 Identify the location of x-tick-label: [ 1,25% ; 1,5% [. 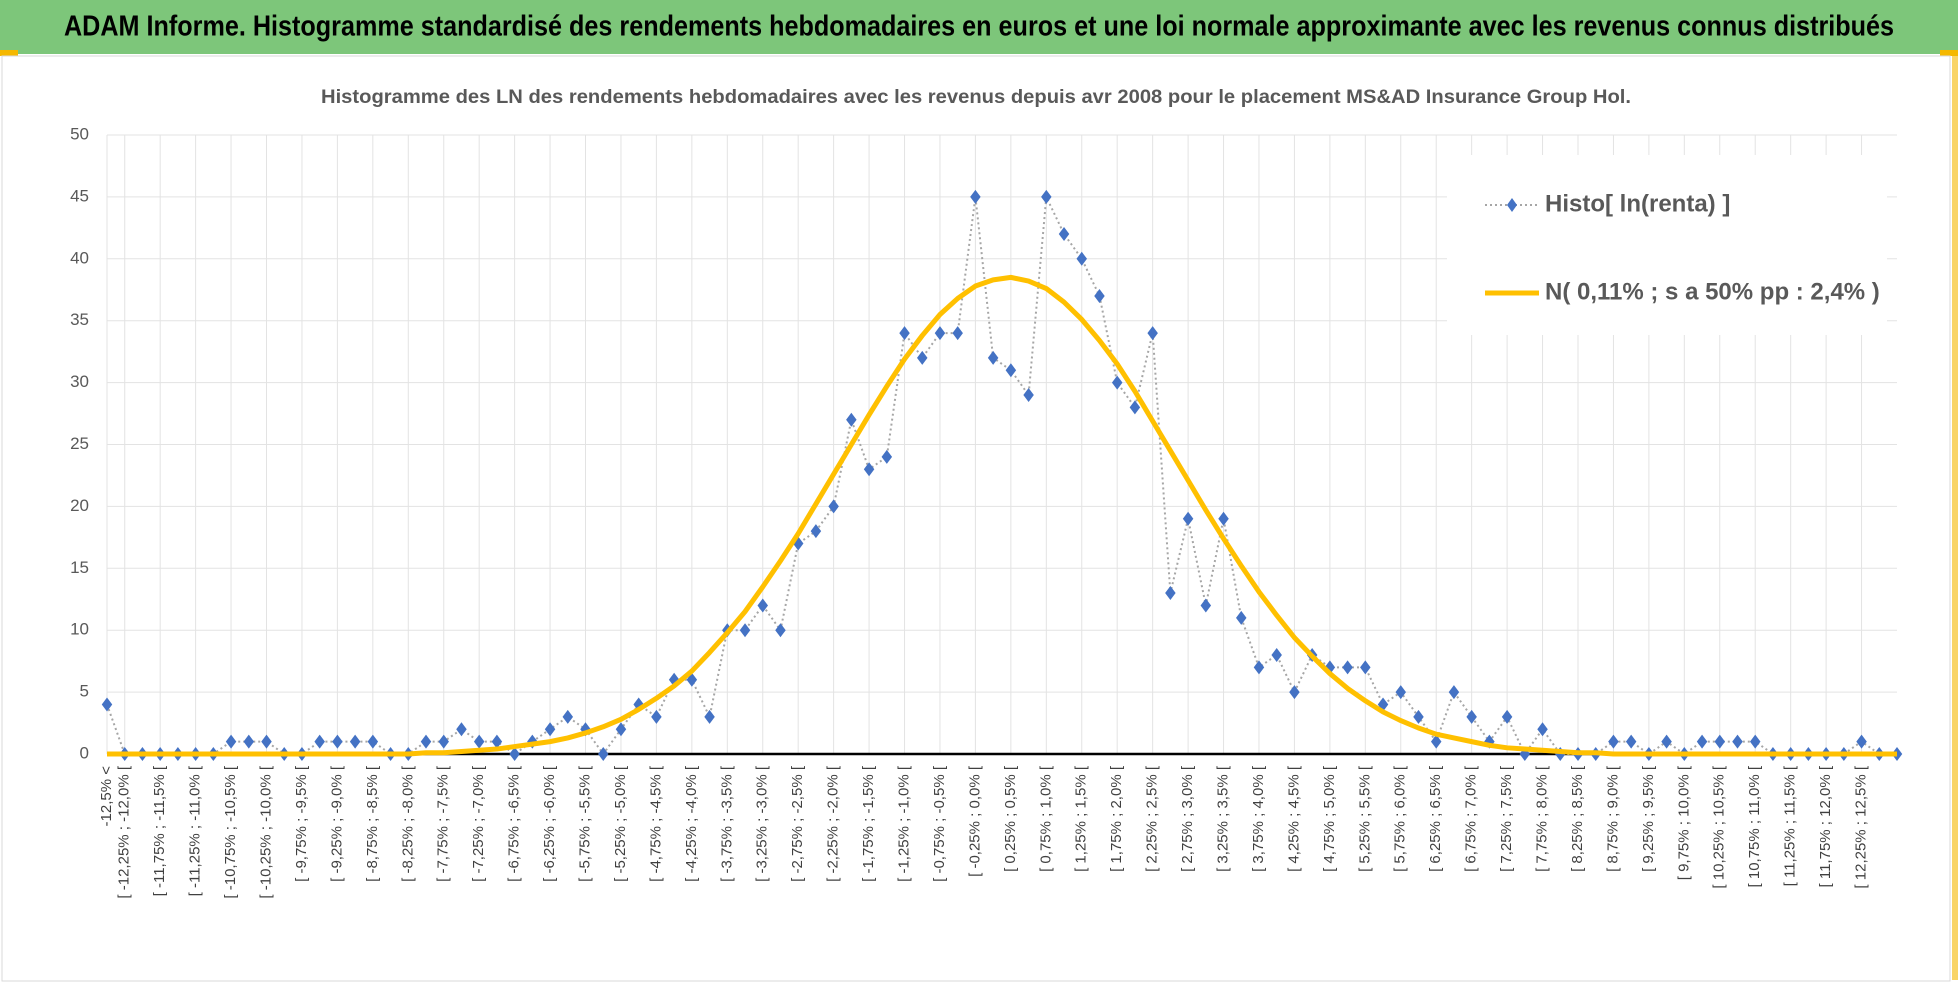
(1081, 818).